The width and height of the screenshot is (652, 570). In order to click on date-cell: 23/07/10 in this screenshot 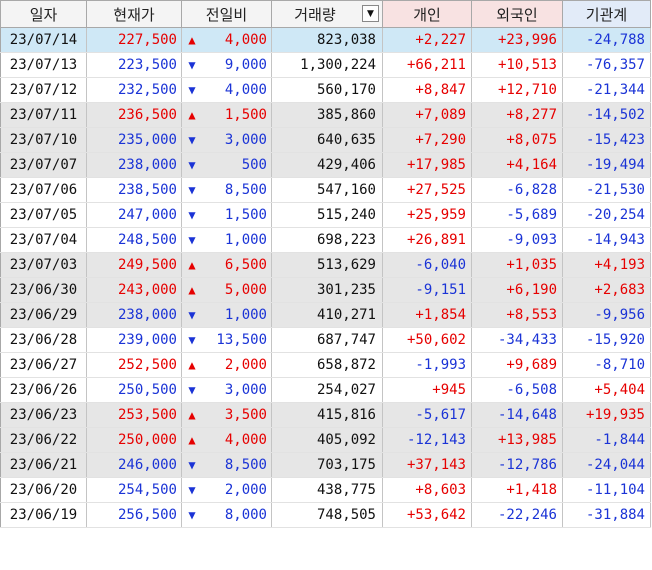, I will do `click(43, 140)`.